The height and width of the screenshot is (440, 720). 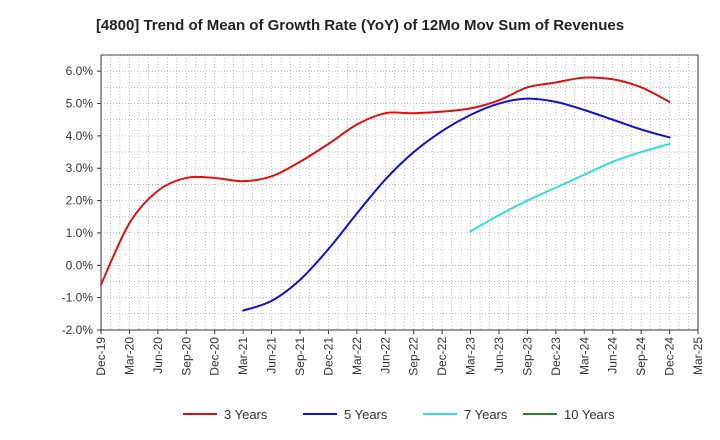 What do you see at coordinates (80, 233) in the screenshot?
I see `y-tick-label: 1.0%` at bounding box center [80, 233].